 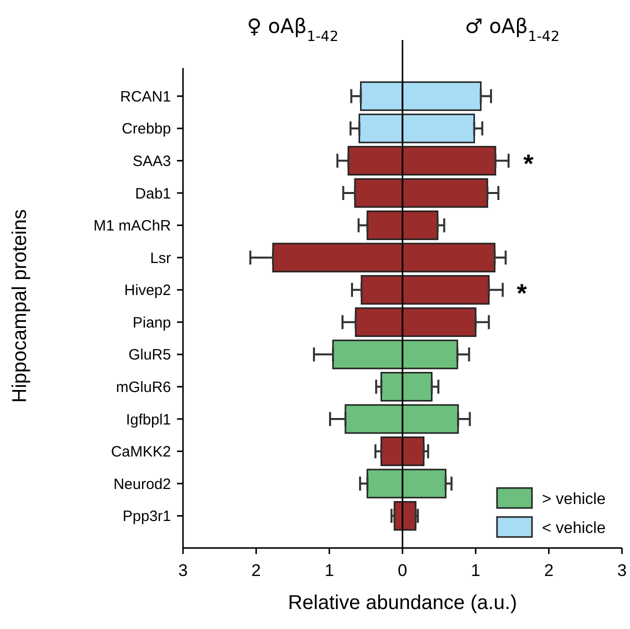 I want to click on y-tick-label: mGluR6, so click(x=143, y=387).